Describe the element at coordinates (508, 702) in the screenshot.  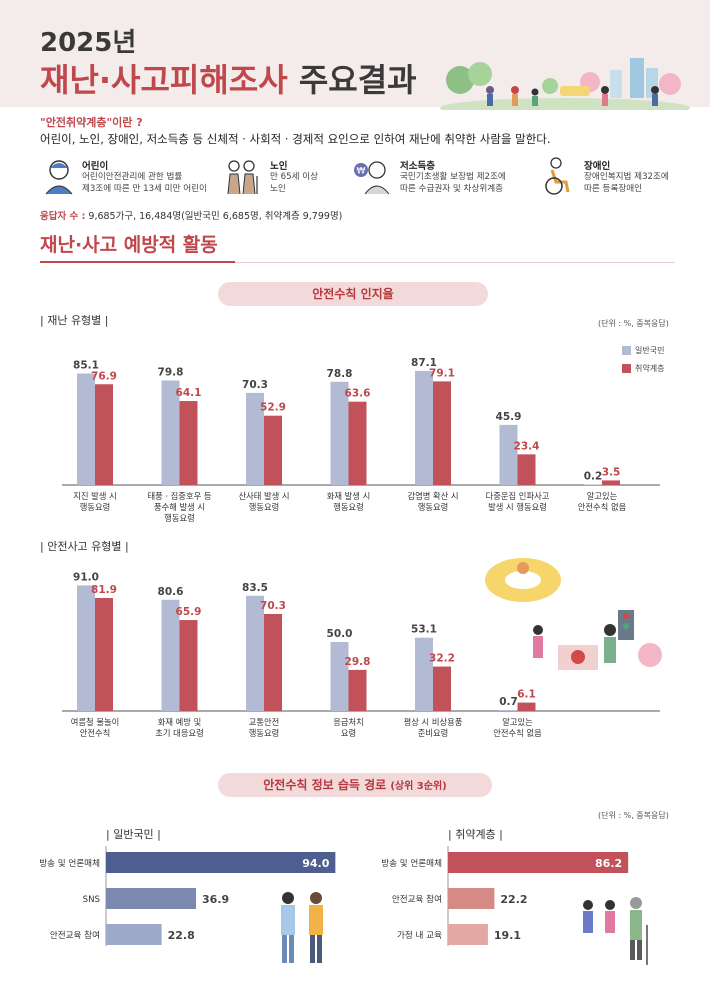
I see `data-label: 0.7` at that location.